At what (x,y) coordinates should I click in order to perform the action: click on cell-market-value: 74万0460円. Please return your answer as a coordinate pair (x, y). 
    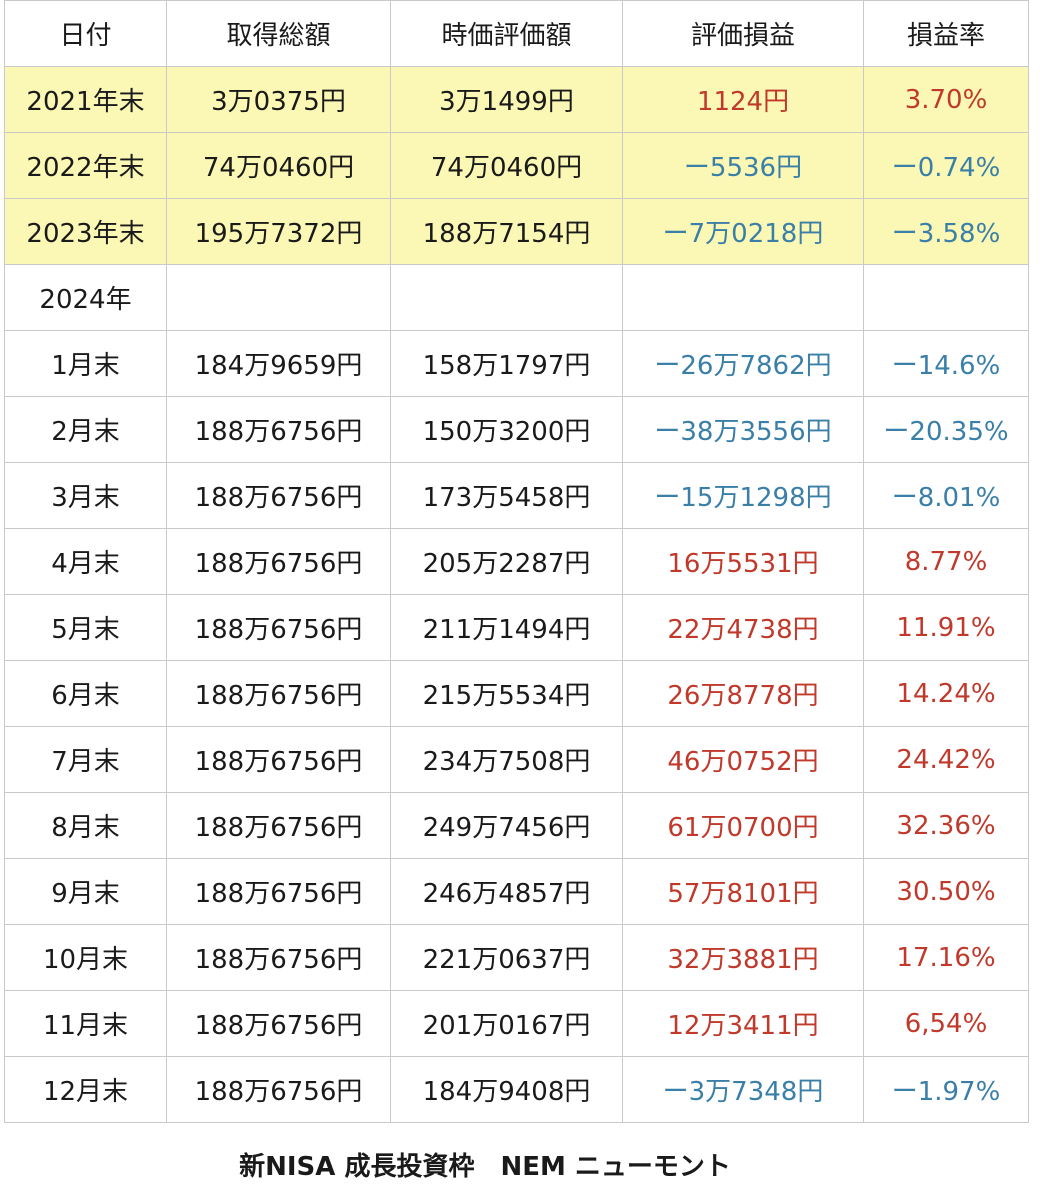
    Looking at the image, I should click on (506, 165).